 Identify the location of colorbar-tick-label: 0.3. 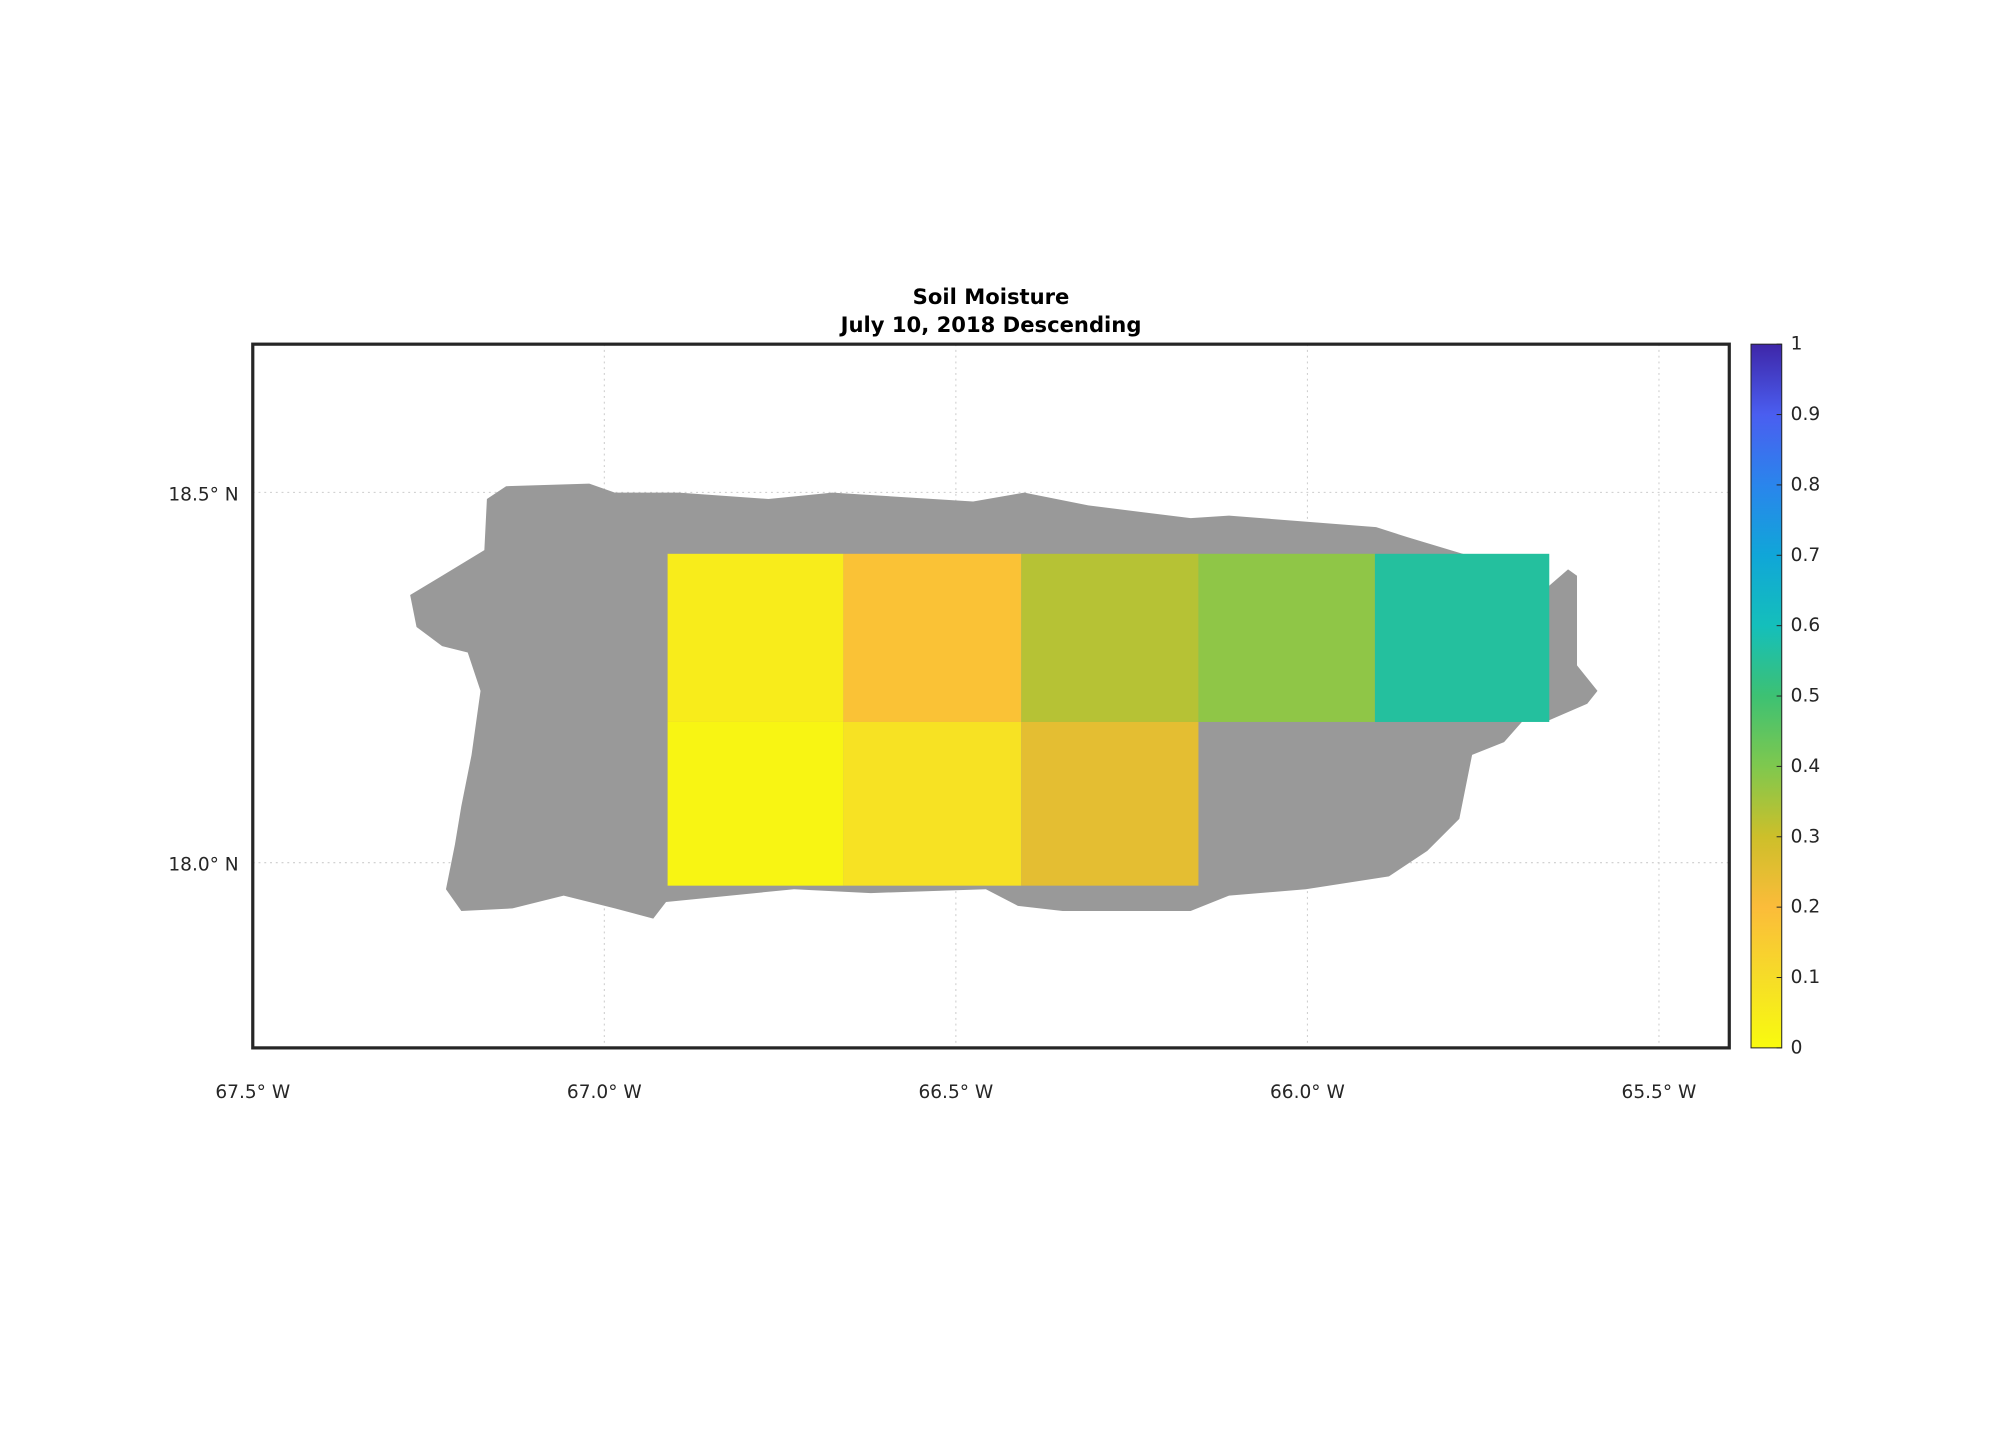
(1806, 836).